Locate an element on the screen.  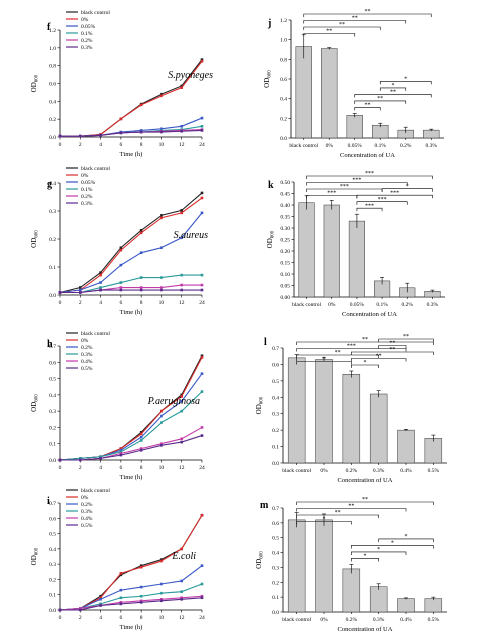
significance-annotations: ***************** is located at coordinates (365, 351).